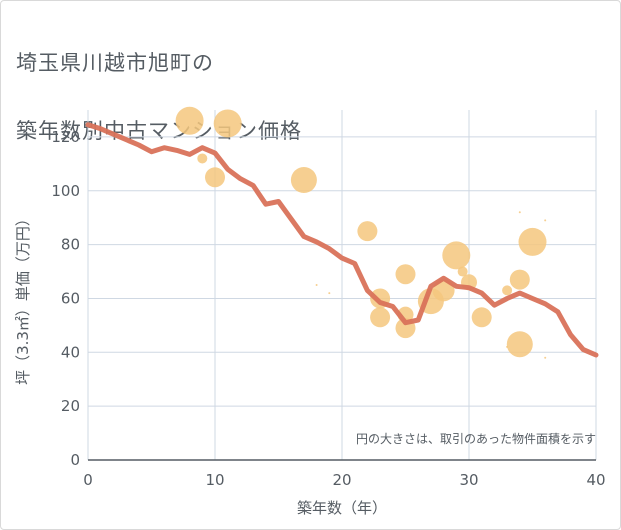 Image resolution: width=621 pixels, height=530 pixels. I want to click on x-tick-label: 10, so click(214, 480).